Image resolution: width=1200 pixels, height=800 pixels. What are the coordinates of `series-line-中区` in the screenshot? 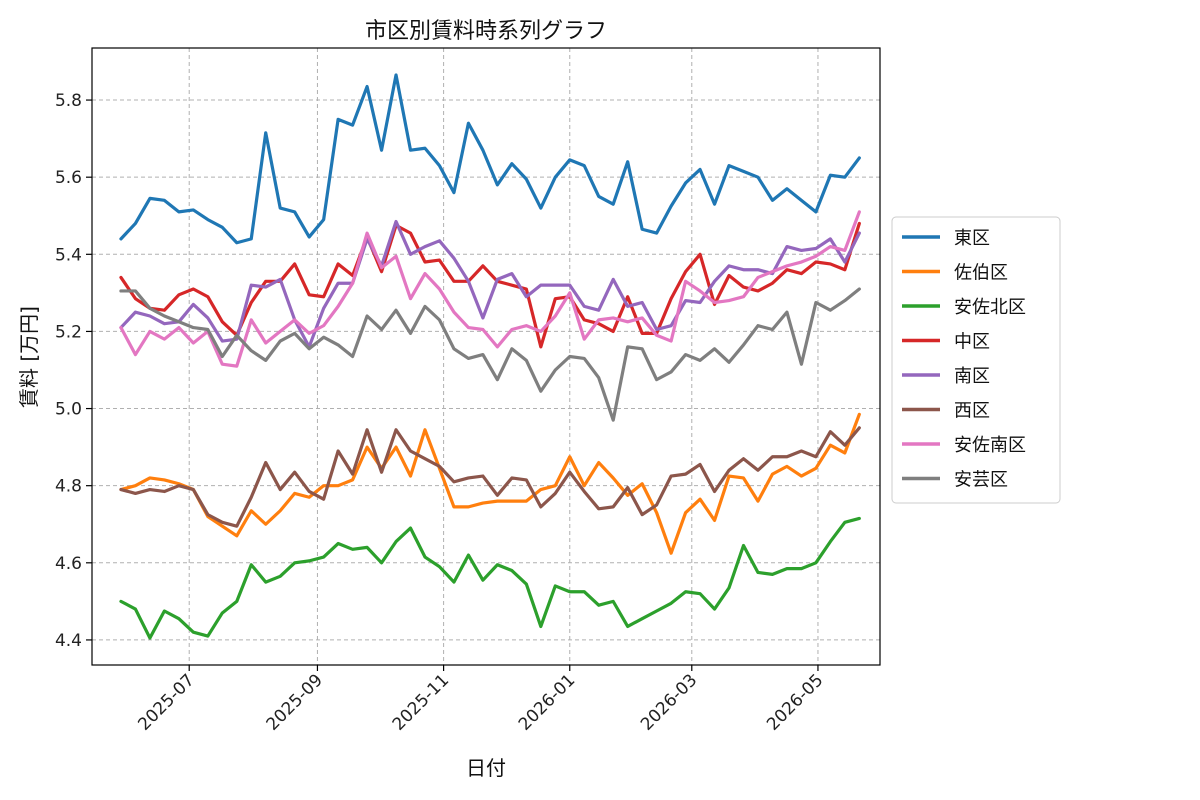 It's located at (490, 285).